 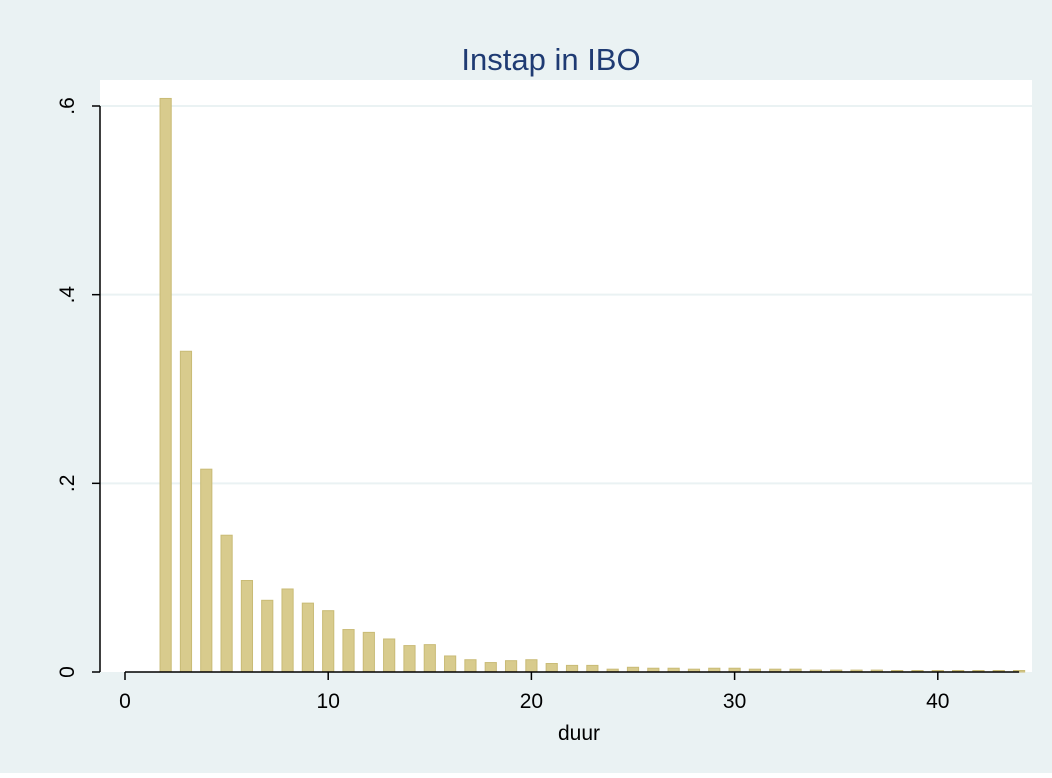 I want to click on x-tick-label: 0, so click(x=125, y=701).